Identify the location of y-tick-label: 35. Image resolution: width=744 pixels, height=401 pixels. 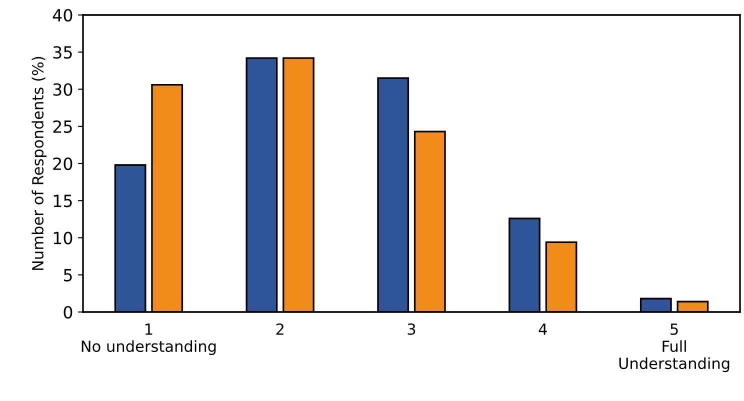
(62, 52).